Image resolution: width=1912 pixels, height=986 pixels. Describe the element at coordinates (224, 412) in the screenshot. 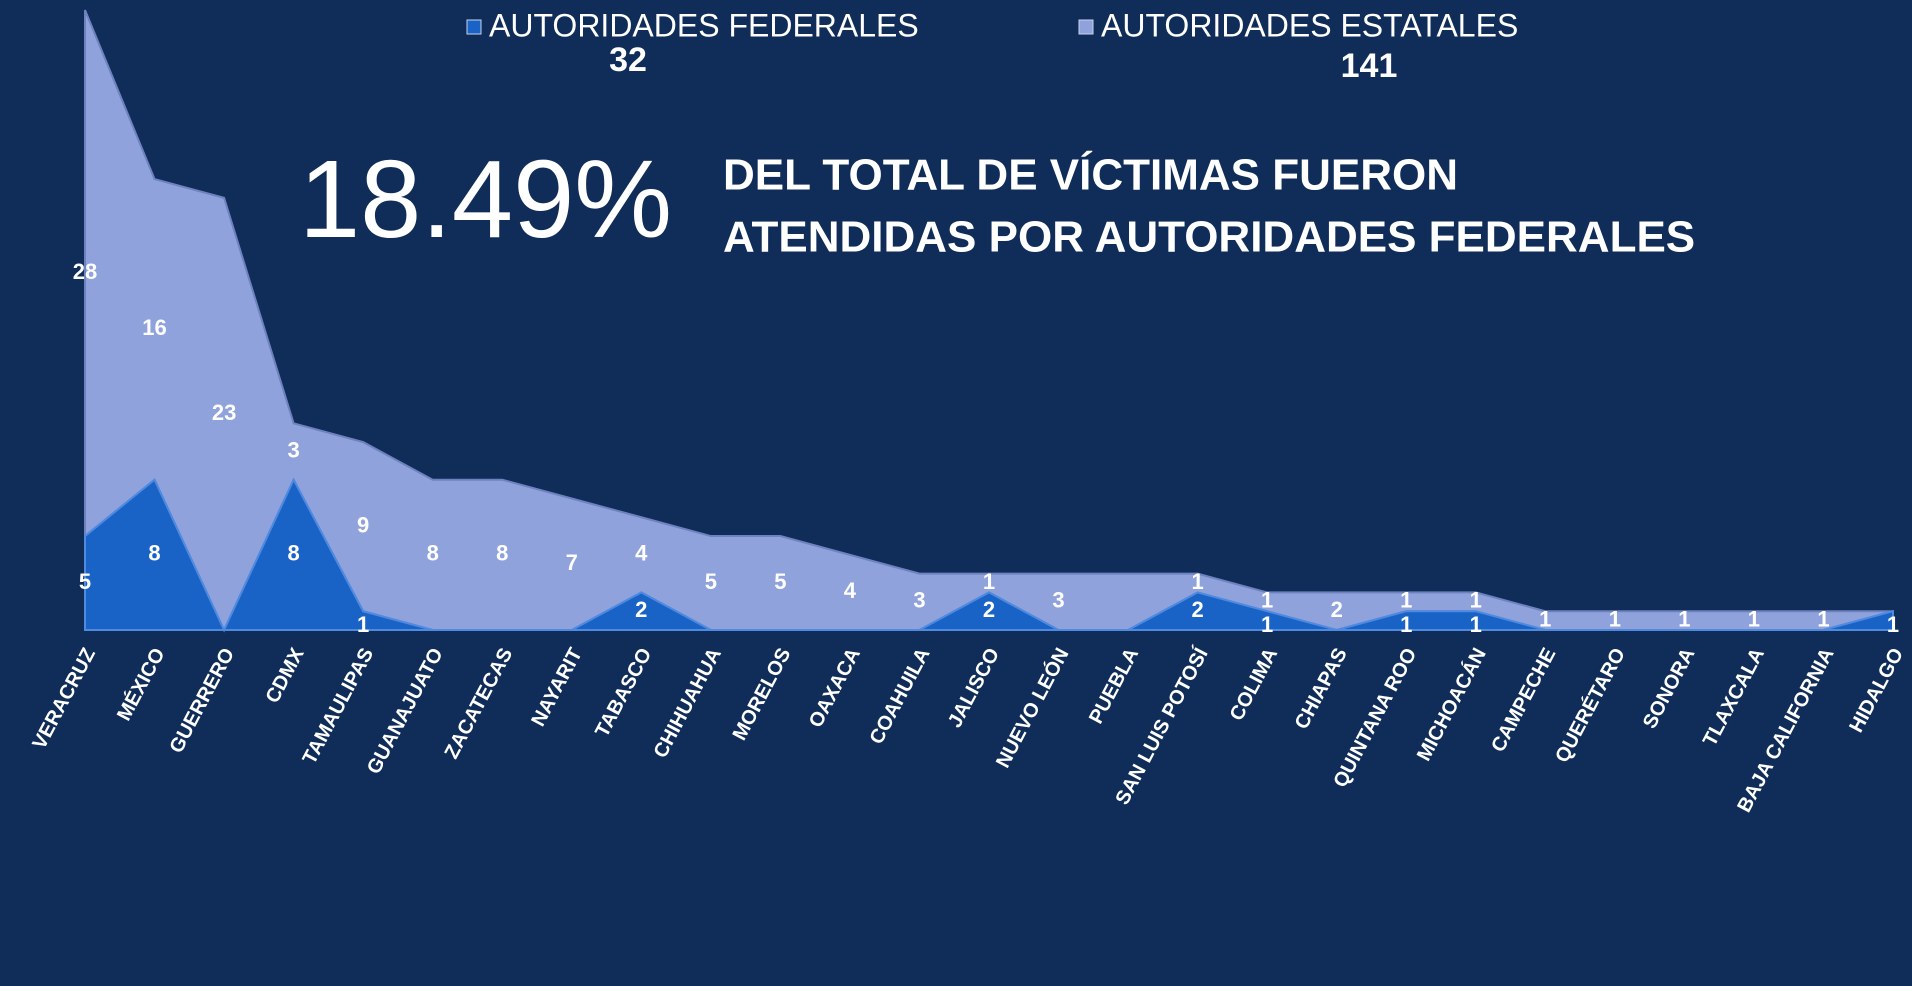

I see `value-label: 23` at that location.